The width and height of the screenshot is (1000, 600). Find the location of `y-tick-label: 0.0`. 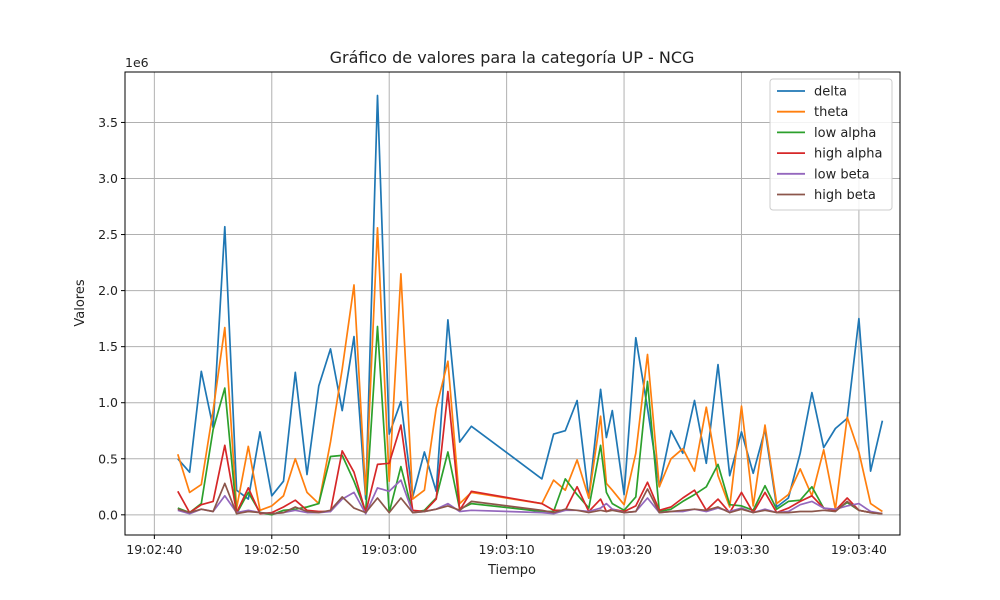

y-tick-label: 0.0 is located at coordinates (108, 514).